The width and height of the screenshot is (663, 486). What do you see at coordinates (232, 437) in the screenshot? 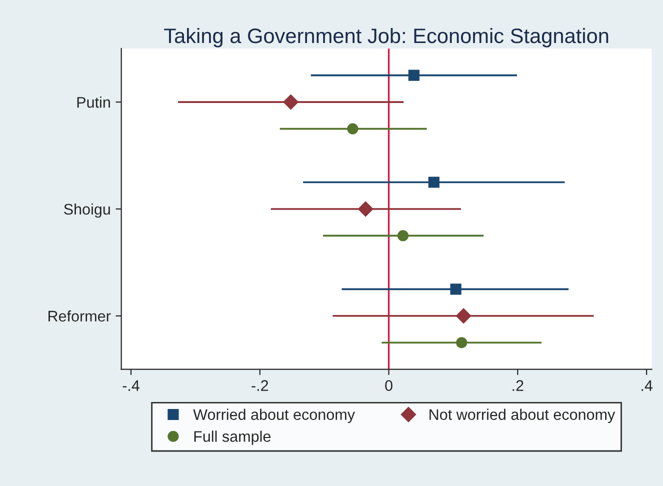
I see `legend-label: Full sample` at bounding box center [232, 437].